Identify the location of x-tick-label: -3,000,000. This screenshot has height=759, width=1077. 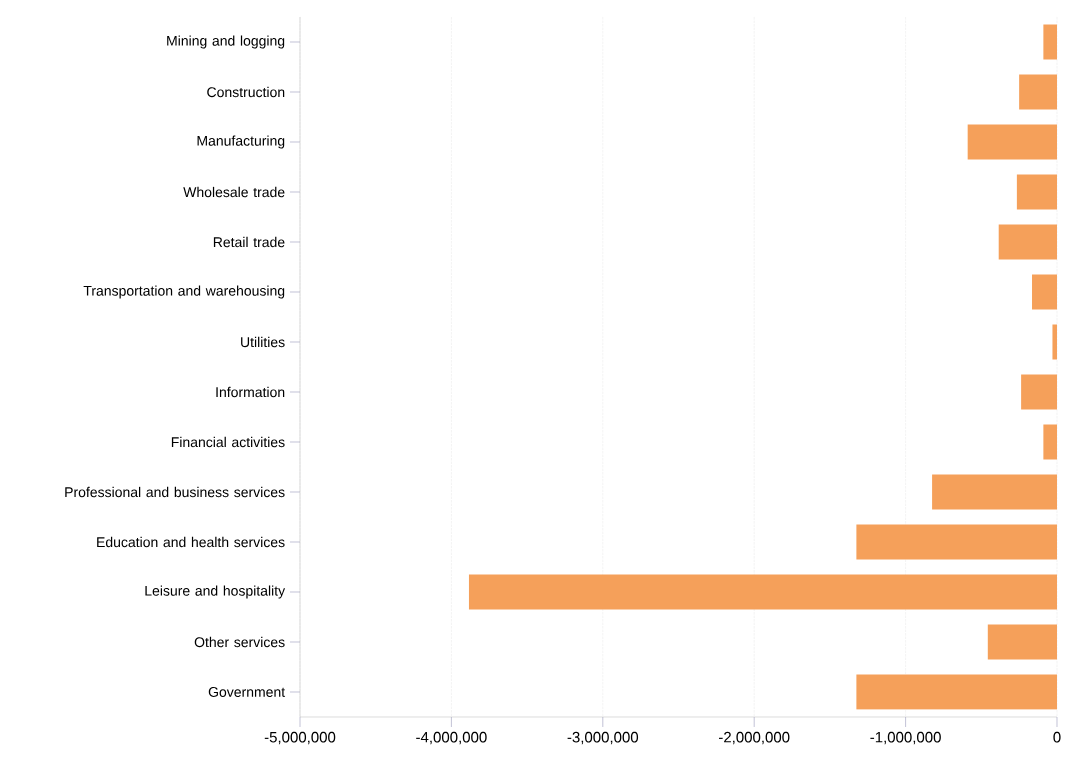
(603, 738).